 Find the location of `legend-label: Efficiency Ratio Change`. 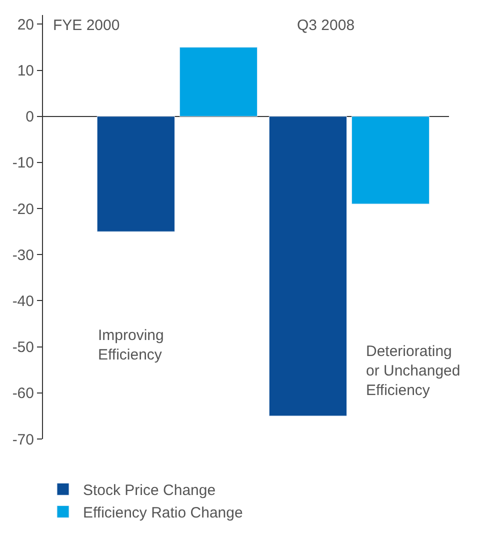

legend-label: Efficiency Ratio Change is located at coordinates (163, 513).